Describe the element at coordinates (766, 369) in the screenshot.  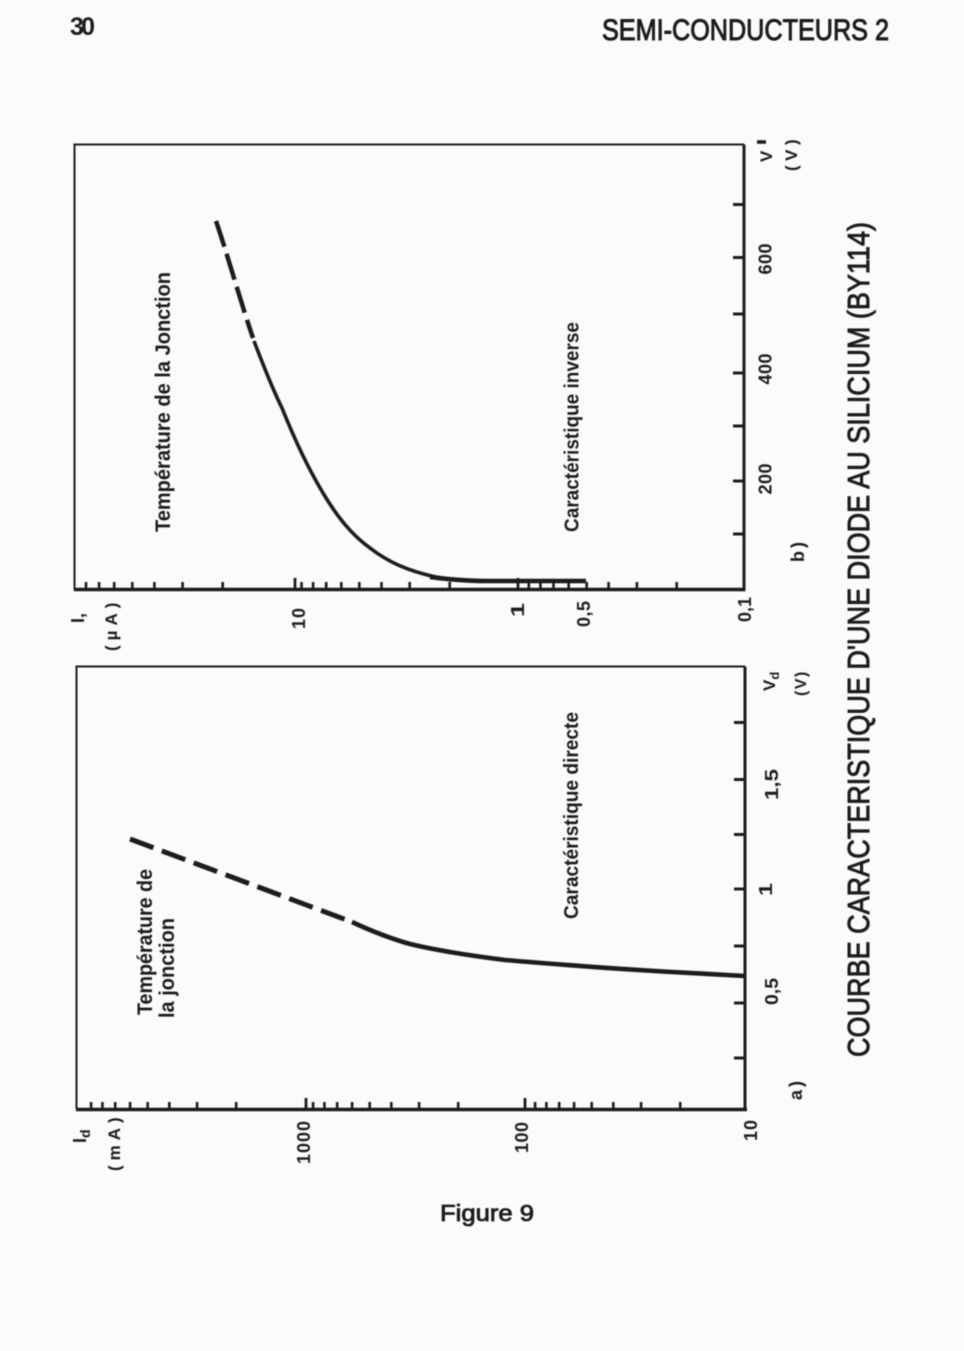
I see `svg-text: 400` at that location.